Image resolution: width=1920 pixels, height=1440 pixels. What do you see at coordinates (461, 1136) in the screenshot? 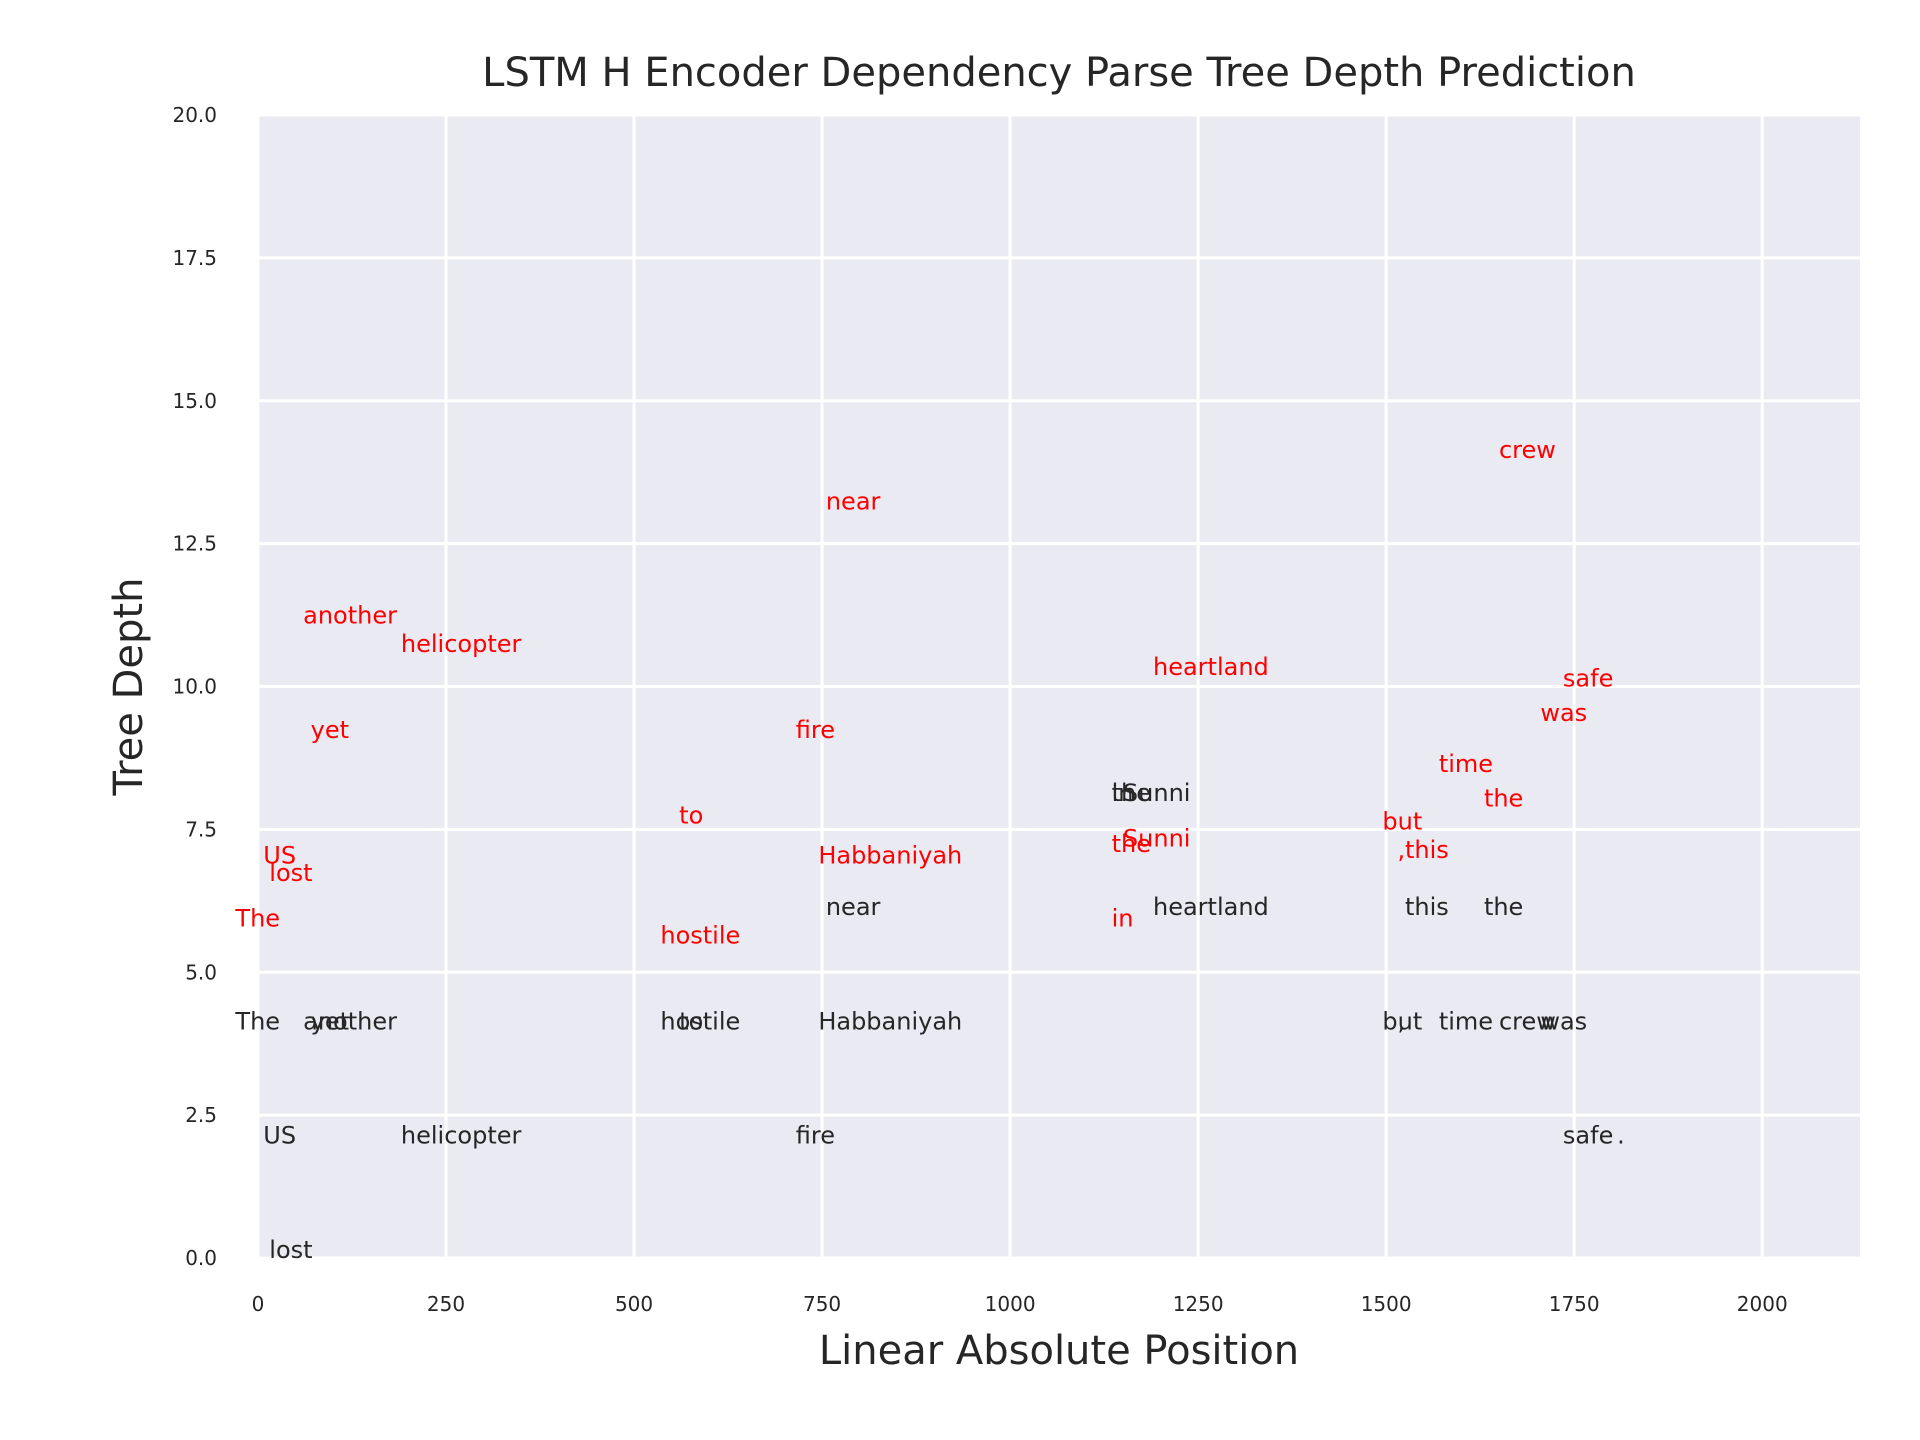
I see `gold-depth-word: helicopter` at bounding box center [461, 1136].